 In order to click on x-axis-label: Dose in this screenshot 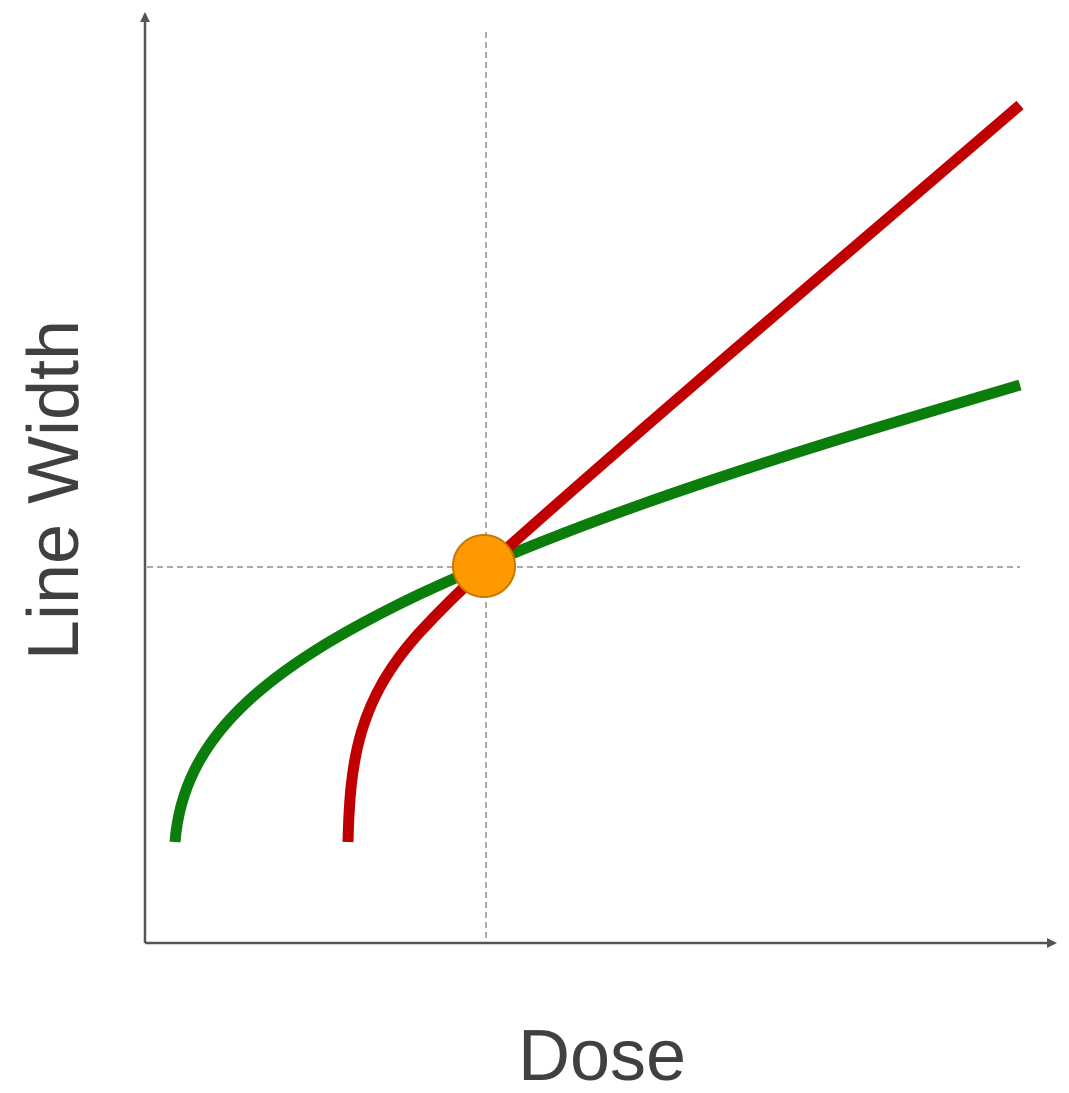, I will do `click(602, 1054)`.